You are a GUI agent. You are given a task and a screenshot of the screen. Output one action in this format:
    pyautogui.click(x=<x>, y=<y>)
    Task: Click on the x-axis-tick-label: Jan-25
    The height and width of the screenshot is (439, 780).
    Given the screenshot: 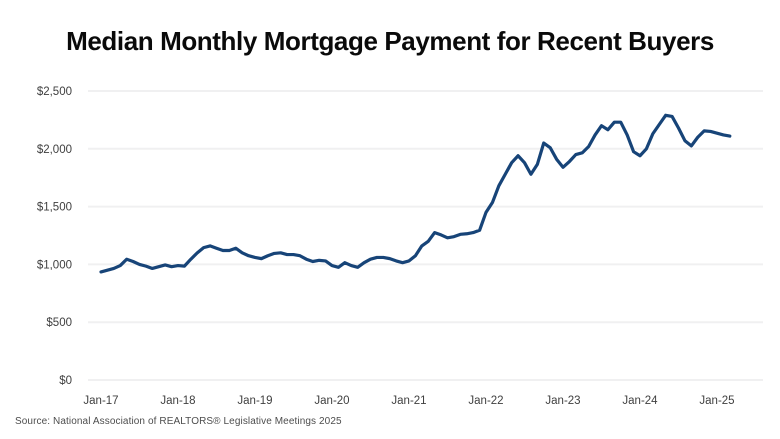 What is the action you would take?
    pyautogui.click(x=716, y=401)
    